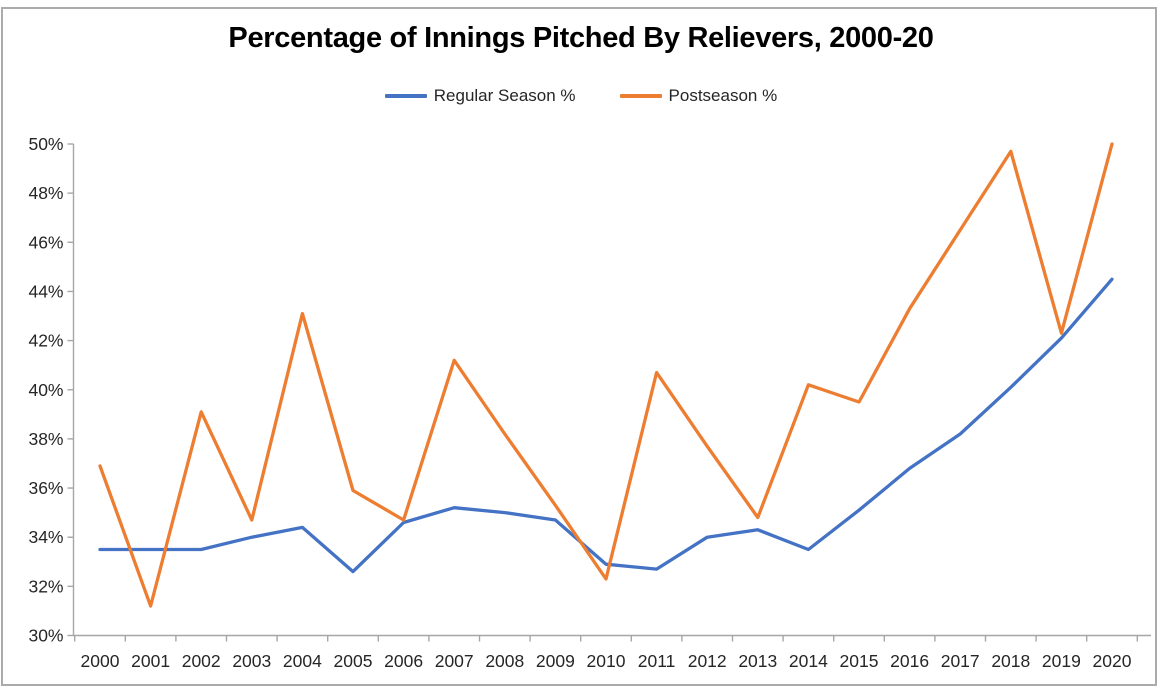 The image size is (1162, 693). I want to click on y-axis-tick-label: 38%, so click(45, 439).